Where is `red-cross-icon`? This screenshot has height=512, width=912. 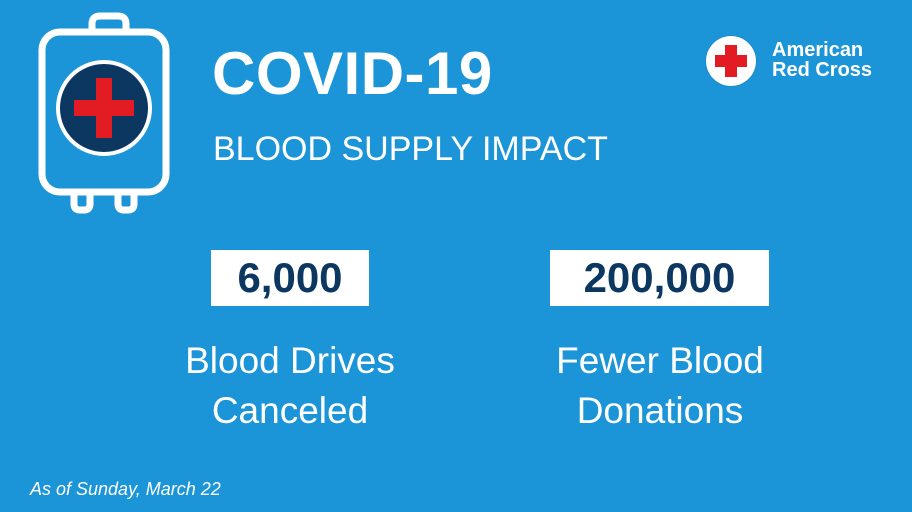 red-cross-icon is located at coordinates (731, 61).